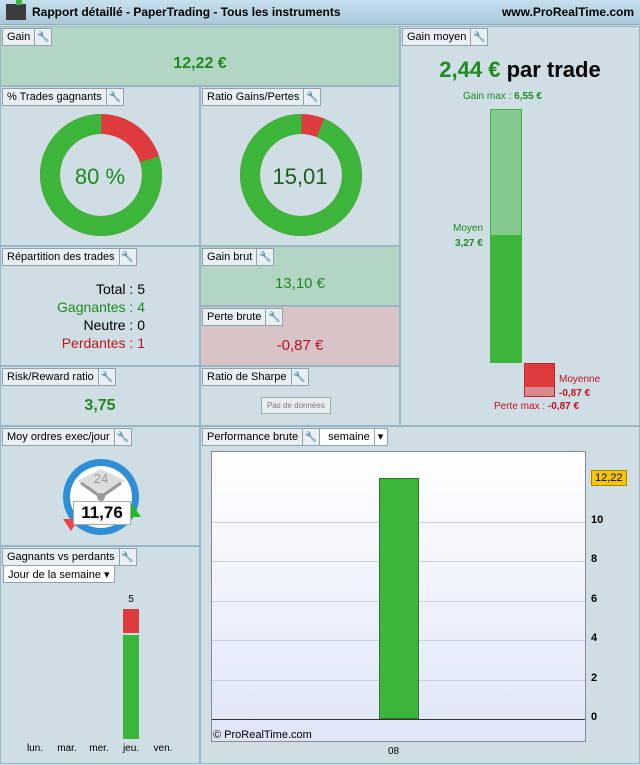 The image size is (640, 765). I want to click on ratio-header: Ratio Gains/Pertes 🔧, so click(262, 97).